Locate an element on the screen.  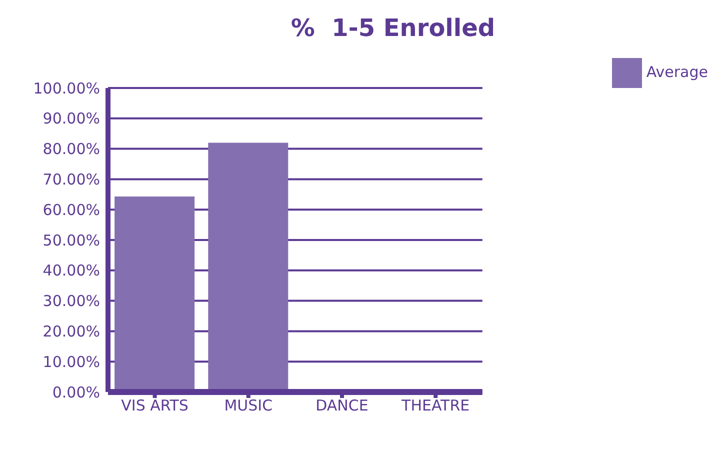
x-tick-label: THEATRE is located at coordinates (435, 405).